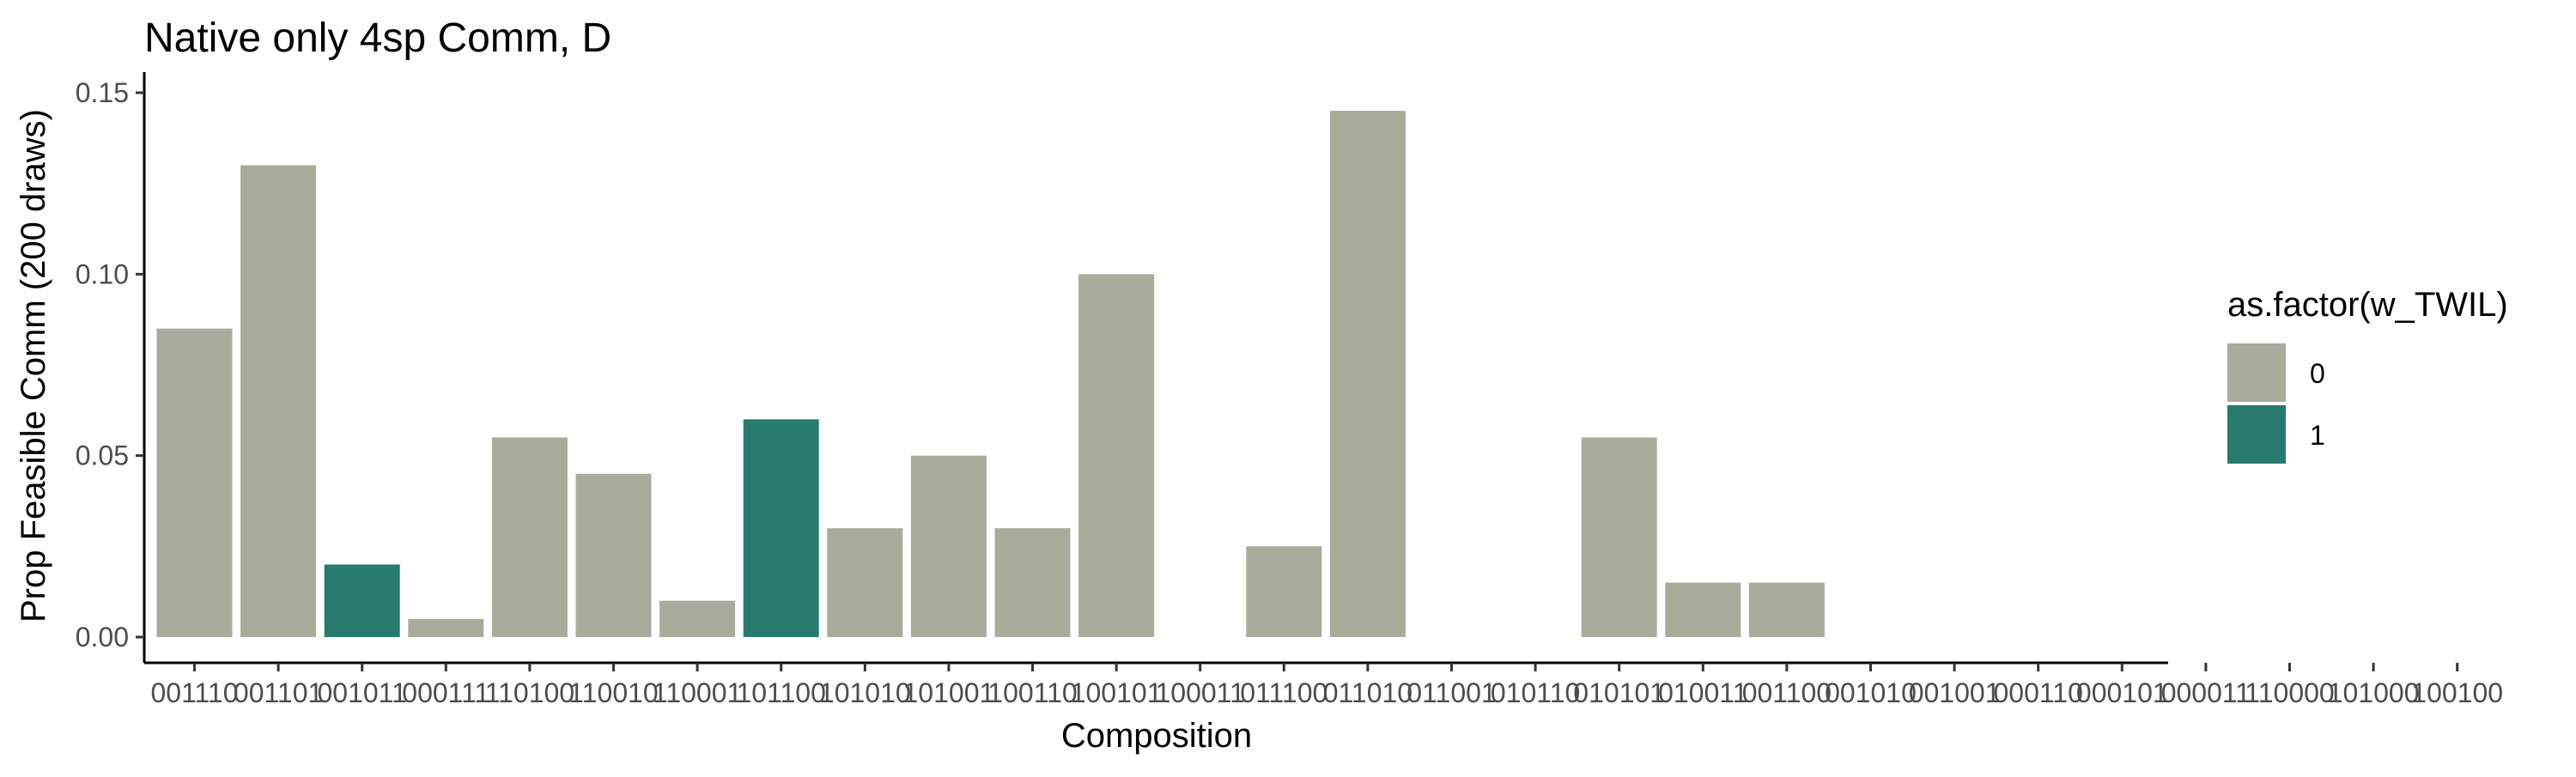 This screenshot has width=2576, height=777. Describe the element at coordinates (2038, 692) in the screenshot. I see `x-tick-label: 000110` at that location.